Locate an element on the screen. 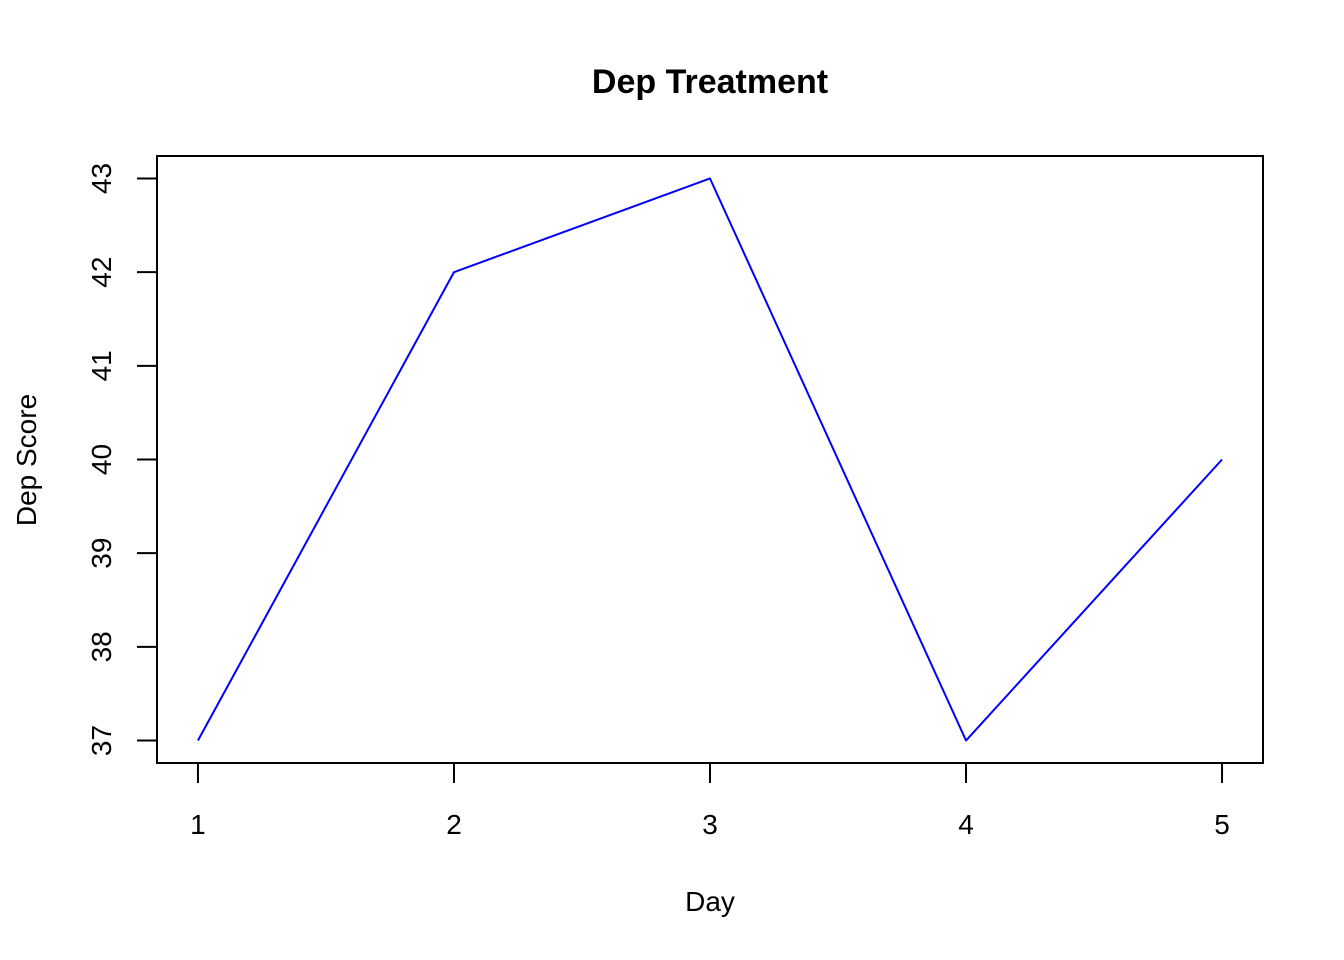  chart-title: Dep Treatment is located at coordinates (710, 82).